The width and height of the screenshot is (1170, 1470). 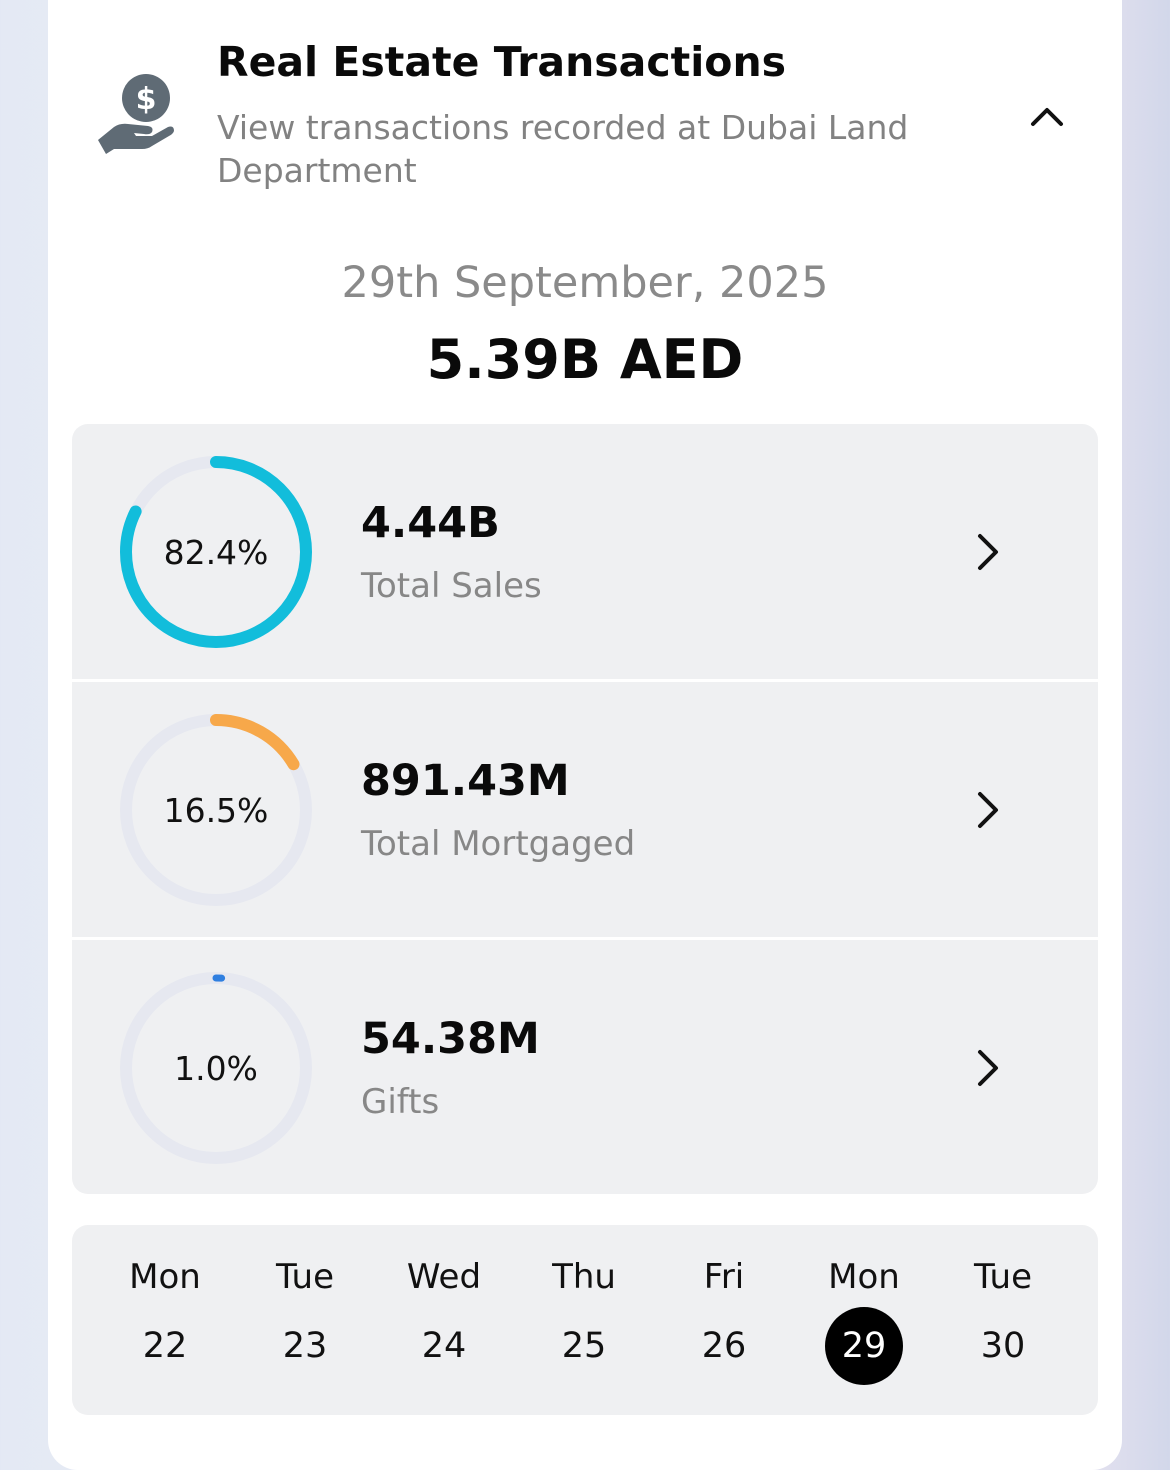 What do you see at coordinates (1003, 1320) in the screenshot?
I see `calendar-day: Tue 30` at bounding box center [1003, 1320].